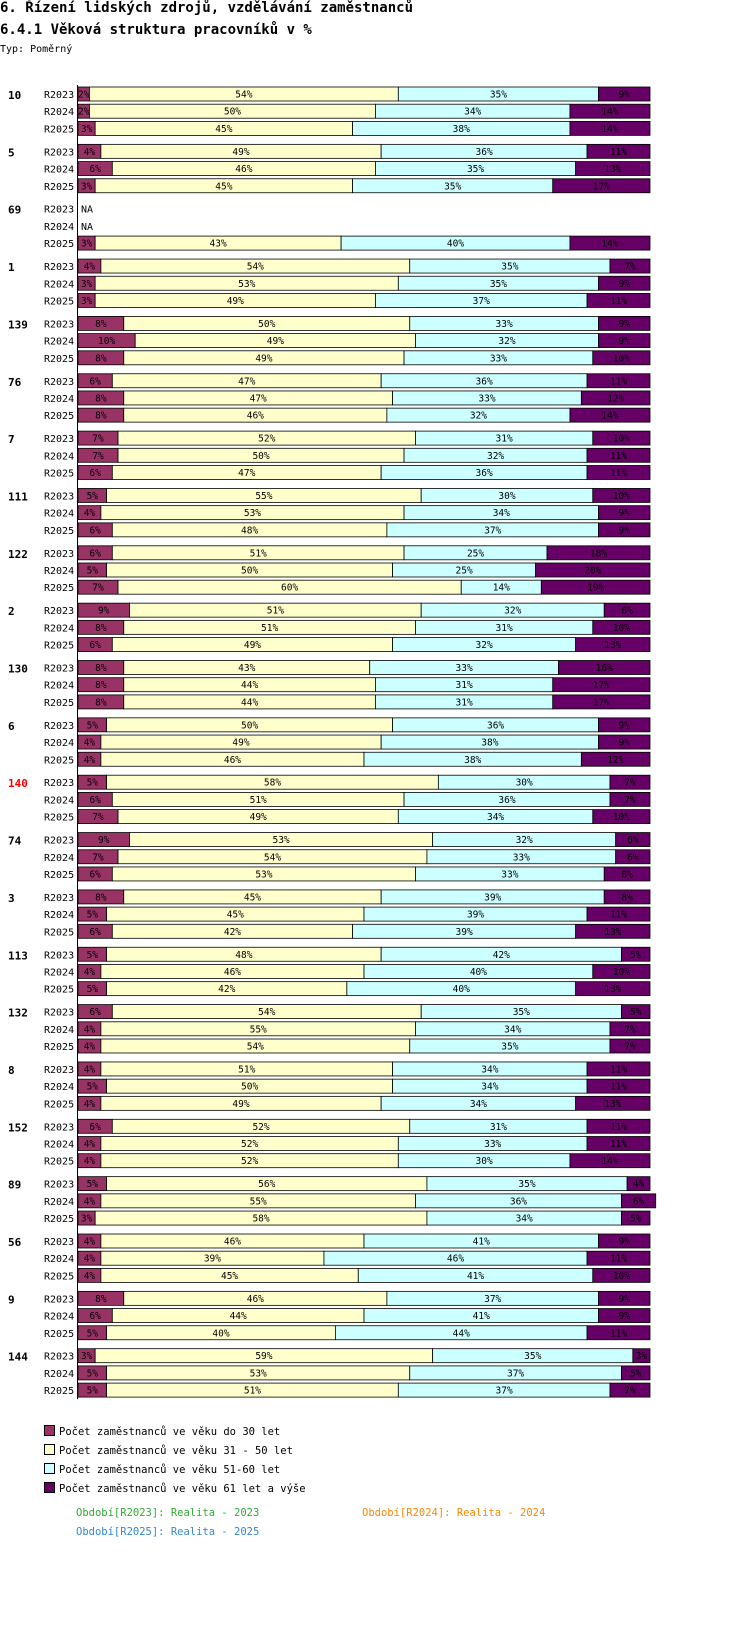  What do you see at coordinates (484, 1161) in the screenshot?
I see `bar-value-label: 30%` at bounding box center [484, 1161].